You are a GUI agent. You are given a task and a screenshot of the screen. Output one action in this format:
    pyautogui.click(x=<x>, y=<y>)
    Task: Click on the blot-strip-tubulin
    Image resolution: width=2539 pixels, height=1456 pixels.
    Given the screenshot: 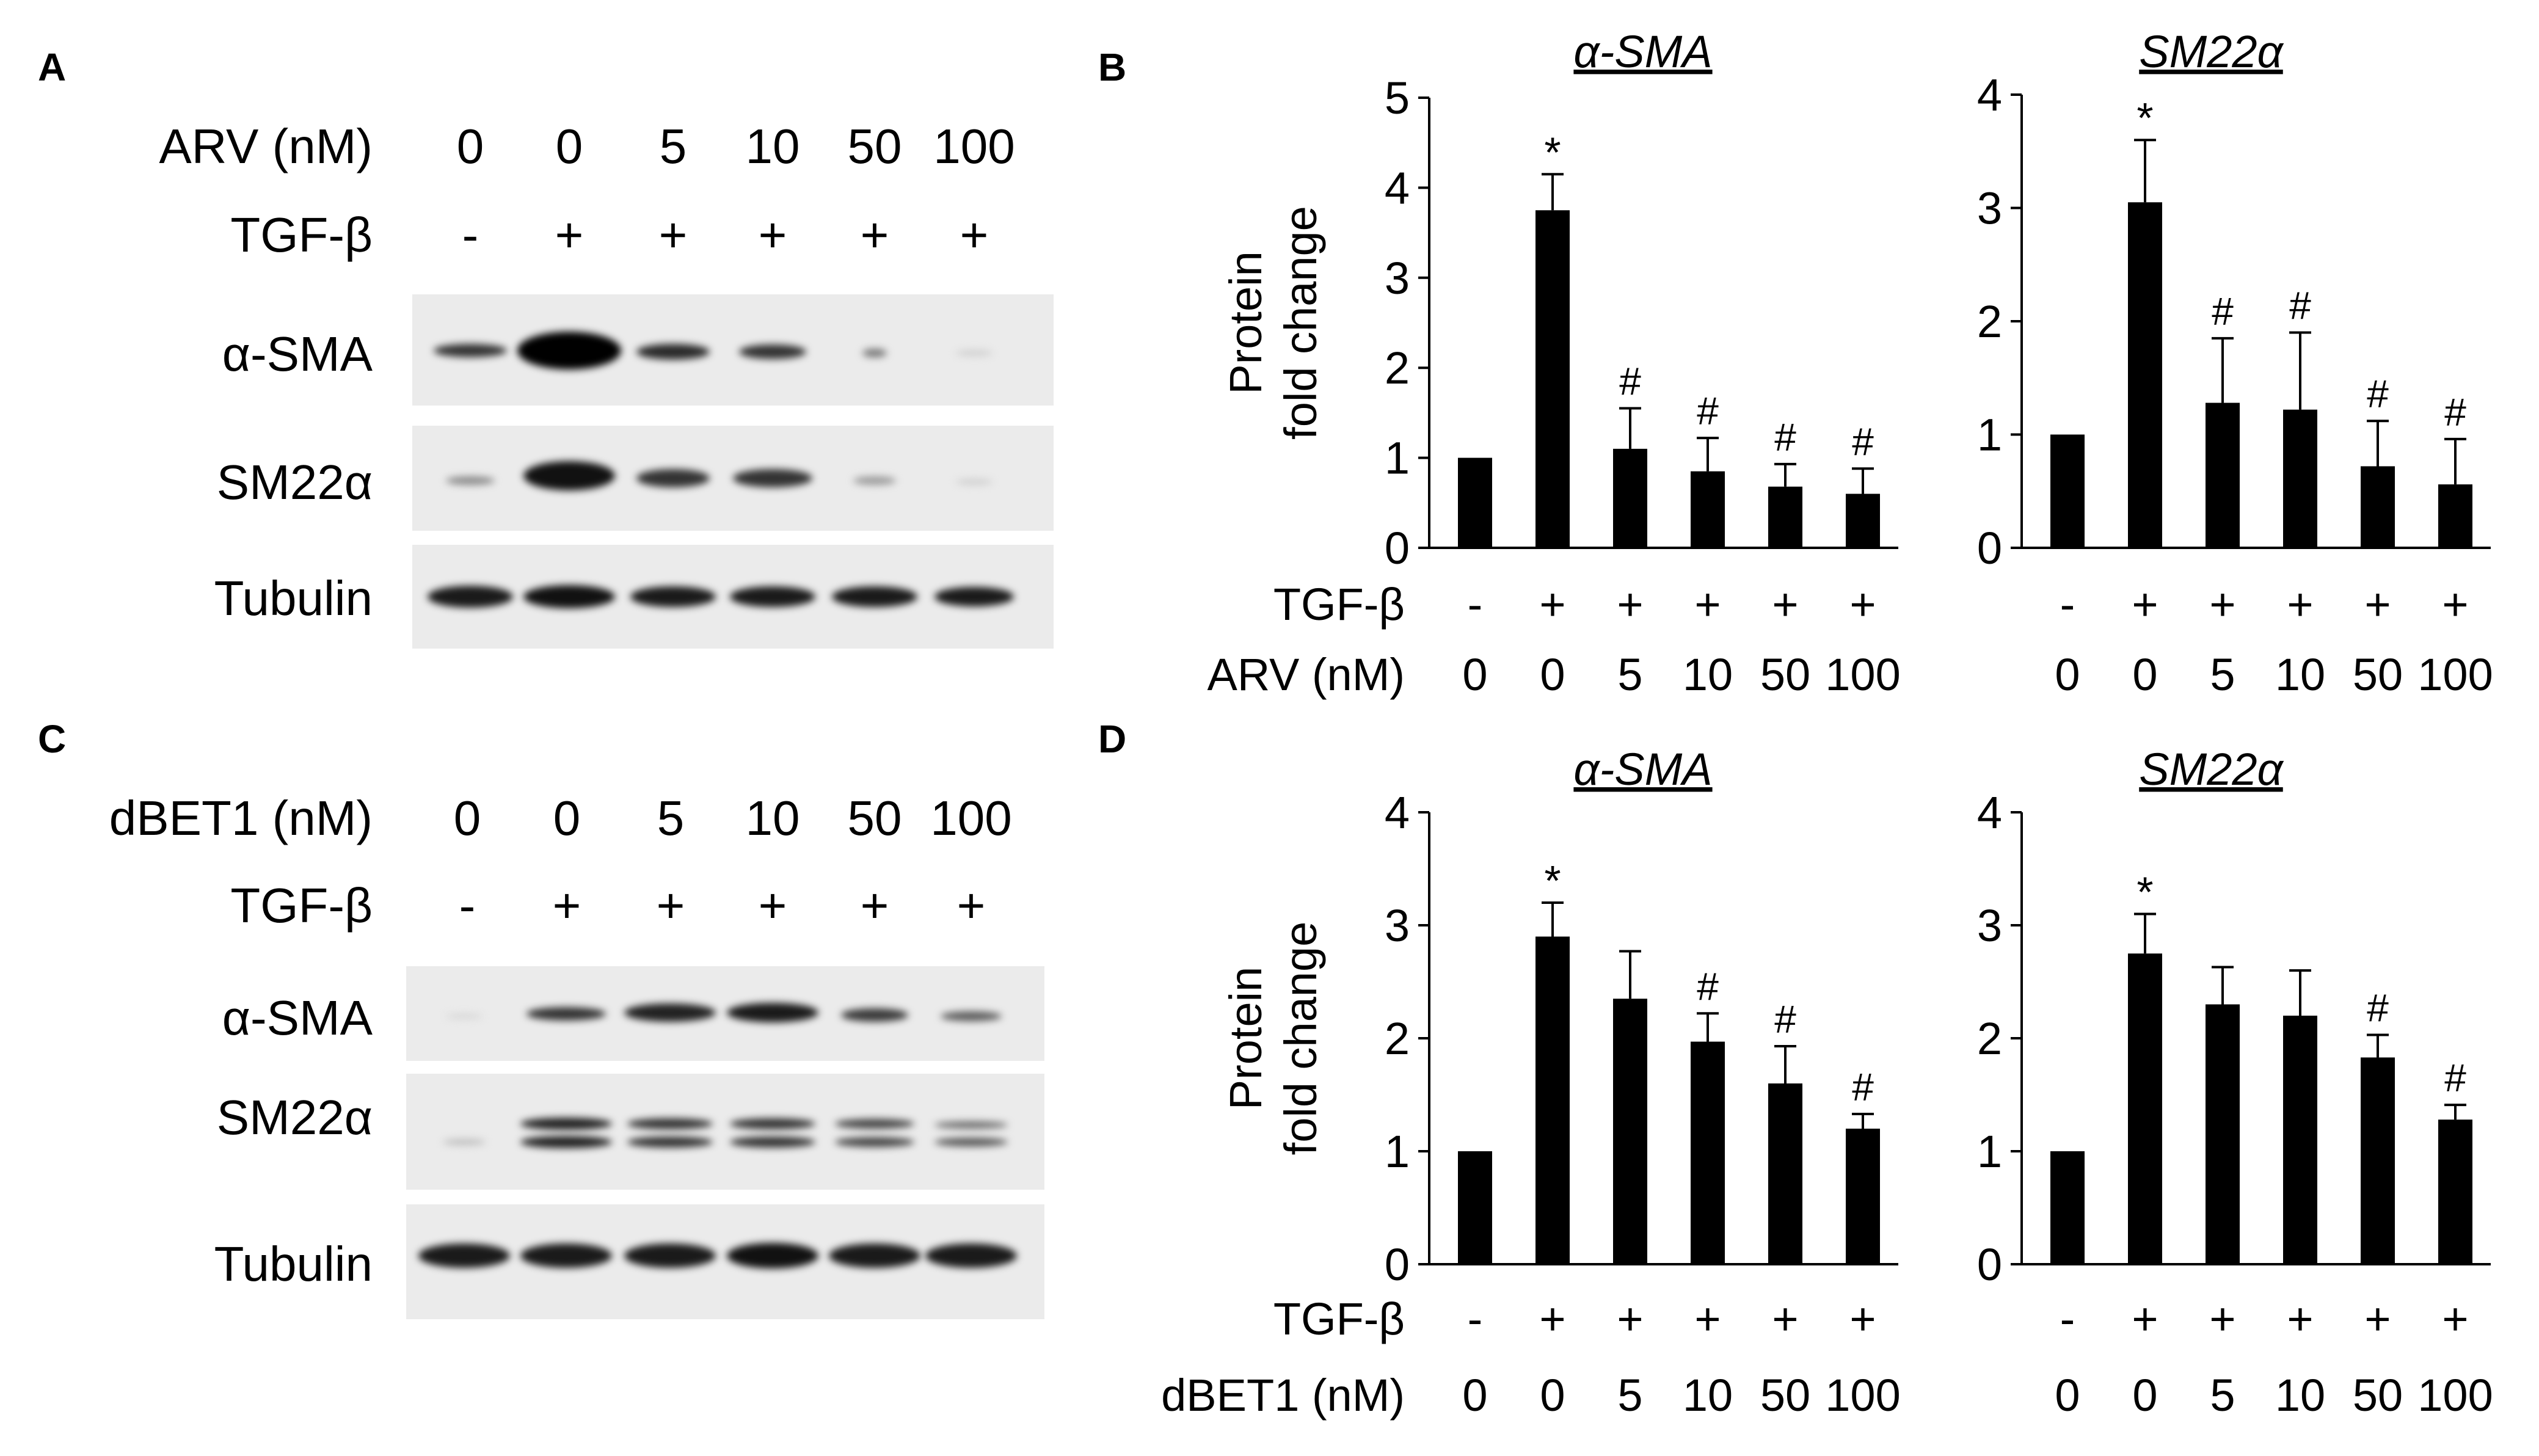 What is the action you would take?
    pyautogui.click(x=733, y=597)
    